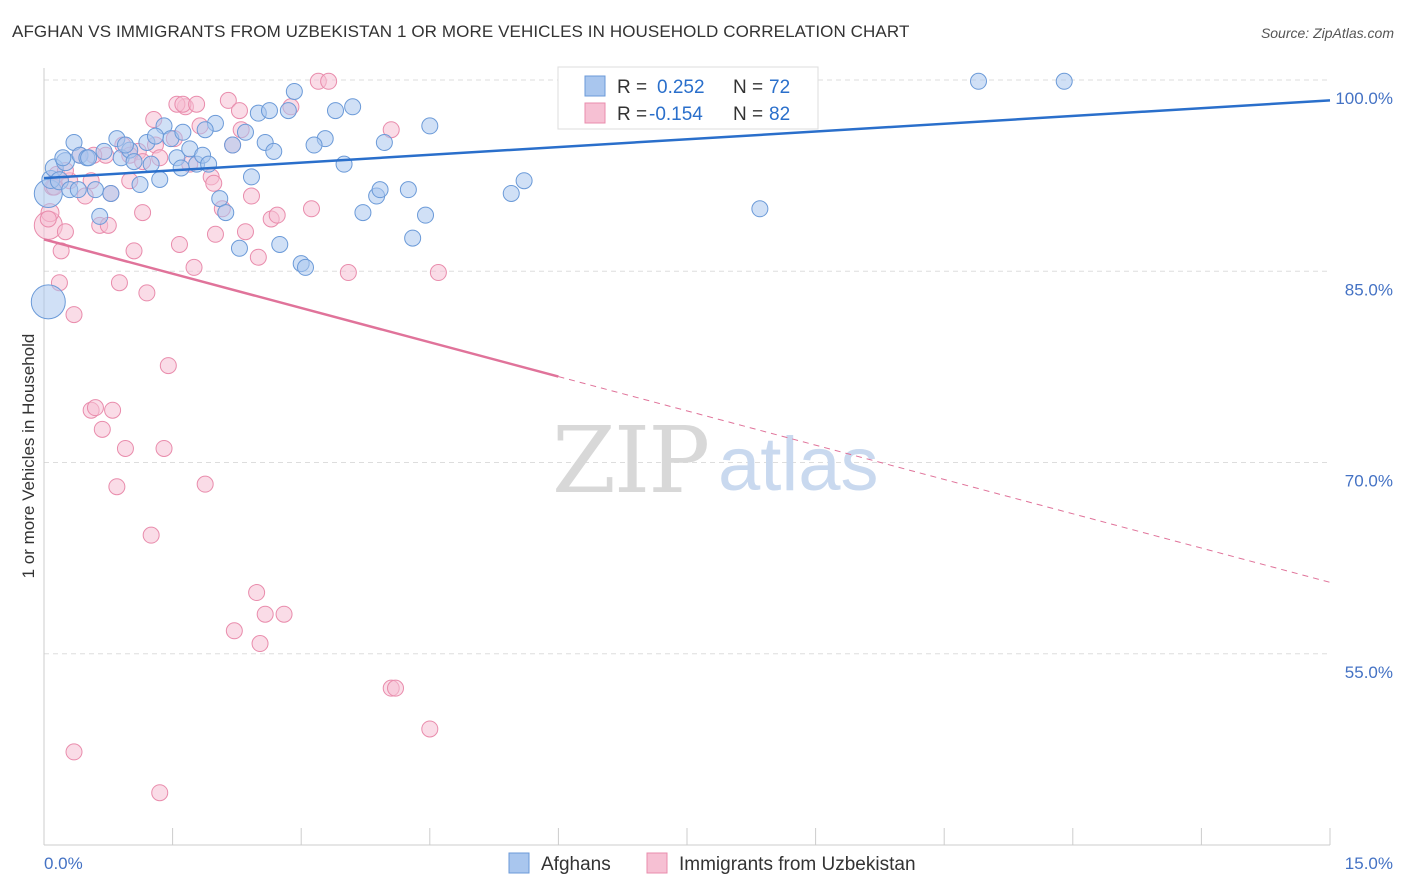 This screenshot has height=892, width=1406. What do you see at coordinates (688, 98) in the screenshot?
I see `legend-box: R = 0.252 N = 72 R = -0.154 N = 82` at bounding box center [688, 98].